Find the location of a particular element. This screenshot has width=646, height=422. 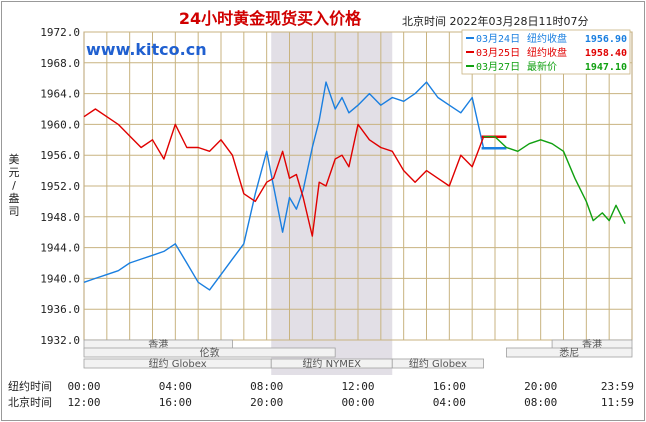

y-tick-label: 1948.0 is located at coordinates (60, 217).